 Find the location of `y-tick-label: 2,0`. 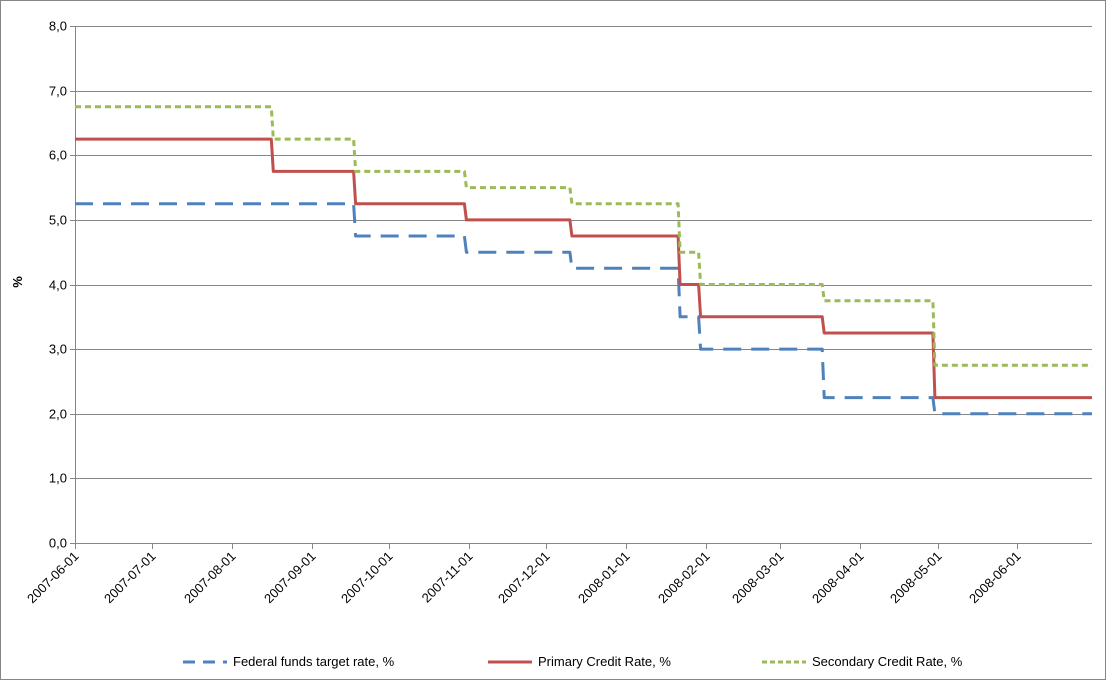

y-tick-label: 2,0 is located at coordinates (58, 414).